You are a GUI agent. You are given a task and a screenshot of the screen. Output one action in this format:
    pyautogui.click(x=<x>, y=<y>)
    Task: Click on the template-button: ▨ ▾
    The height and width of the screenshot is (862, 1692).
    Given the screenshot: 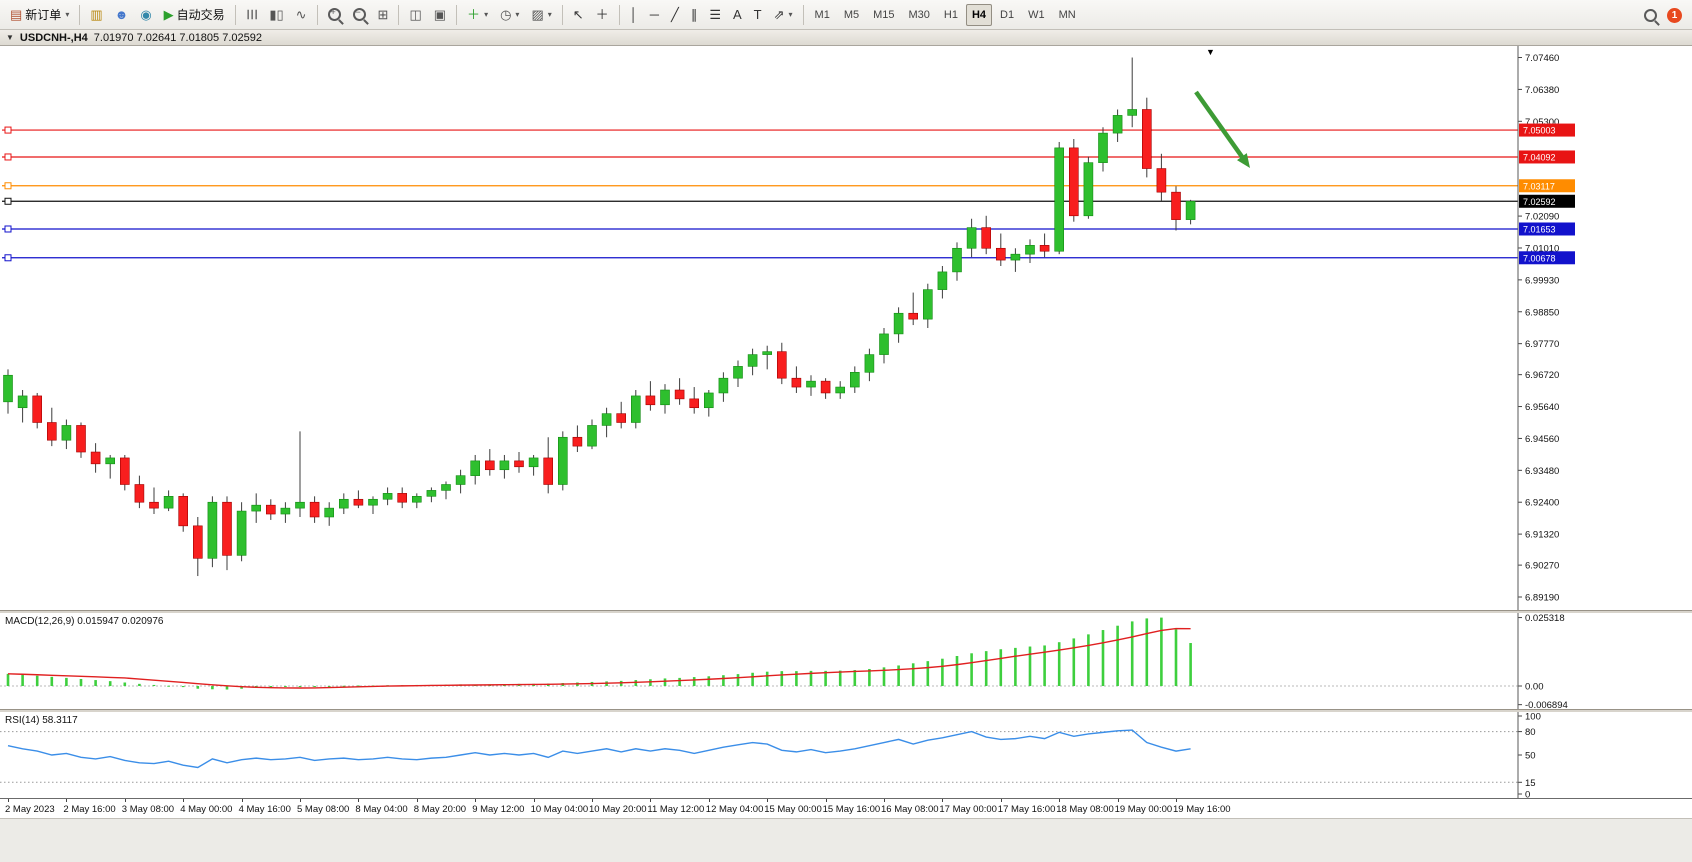 What is the action you would take?
    pyautogui.click(x=541, y=15)
    